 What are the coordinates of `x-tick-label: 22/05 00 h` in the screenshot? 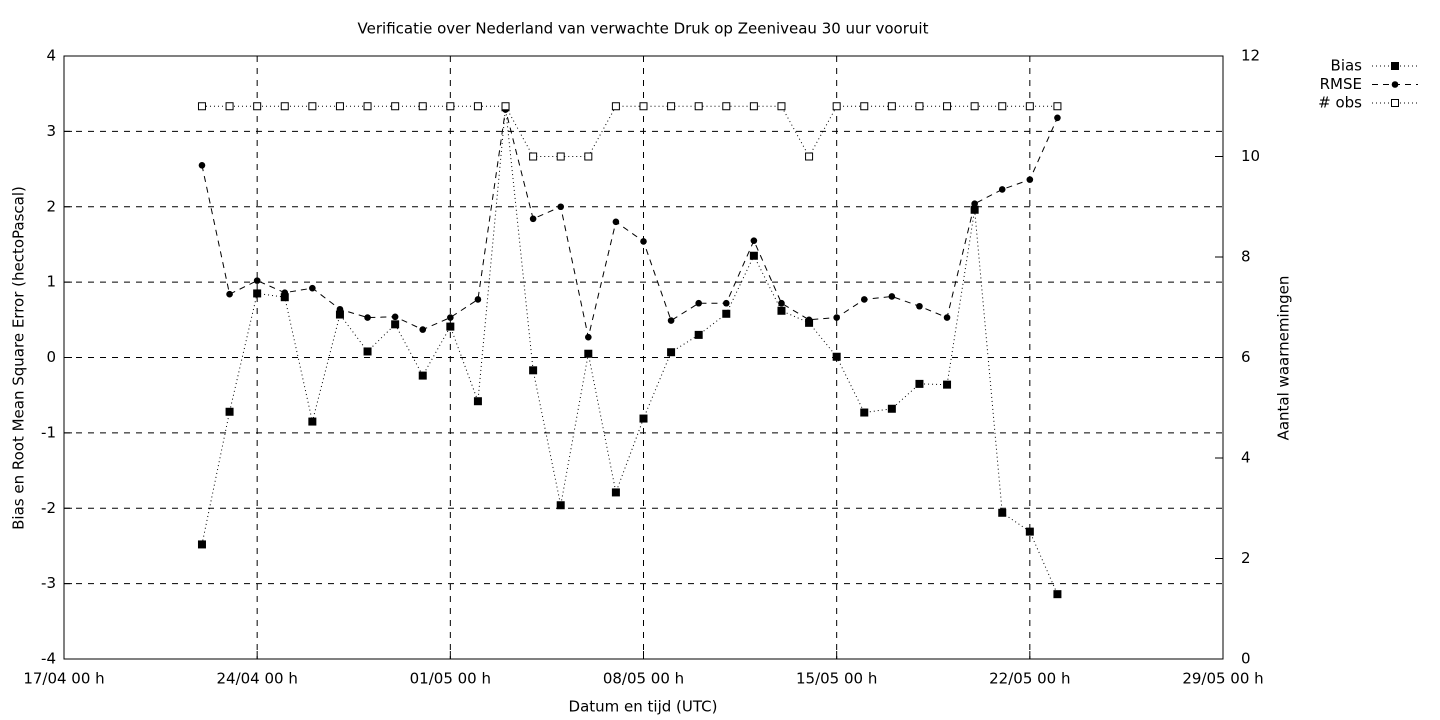 It's located at (1029, 679).